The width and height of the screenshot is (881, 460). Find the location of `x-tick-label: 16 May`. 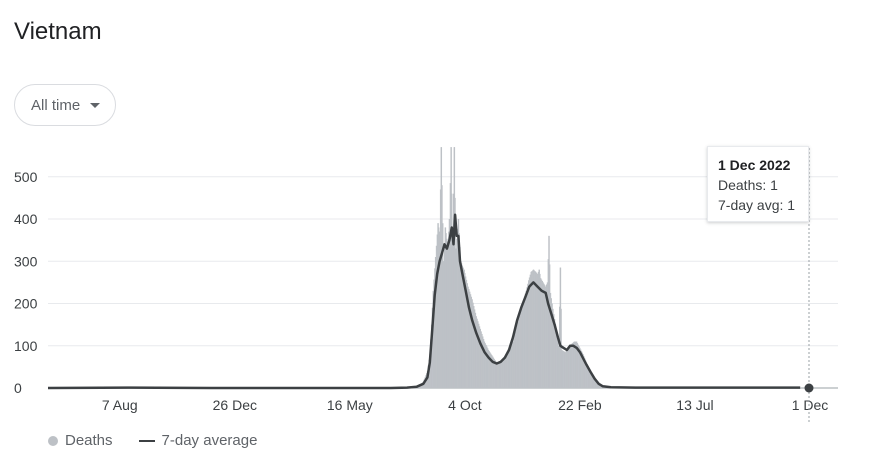

x-tick-label: 16 May is located at coordinates (350, 405).